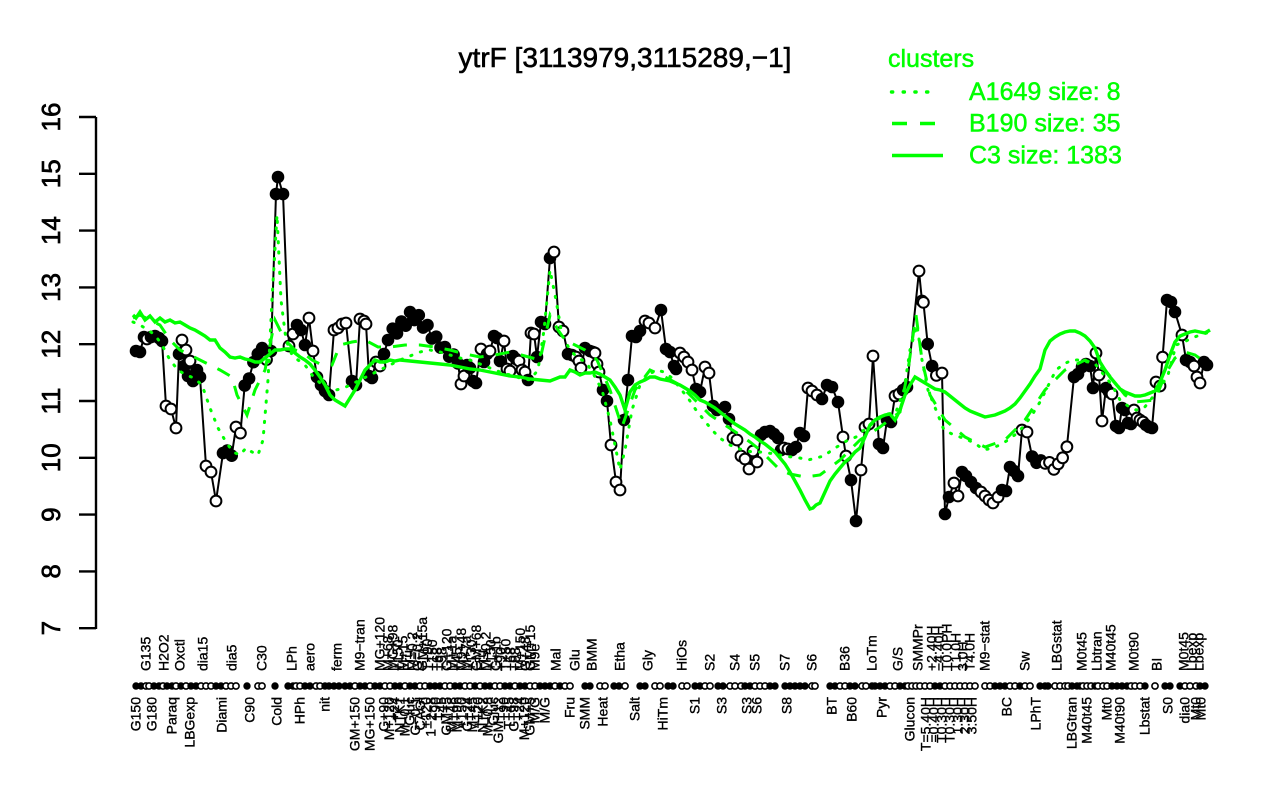 The width and height of the screenshot is (1280, 800). Describe the element at coordinates (51, 117) in the screenshot. I see `svg-text: 16` at that location.